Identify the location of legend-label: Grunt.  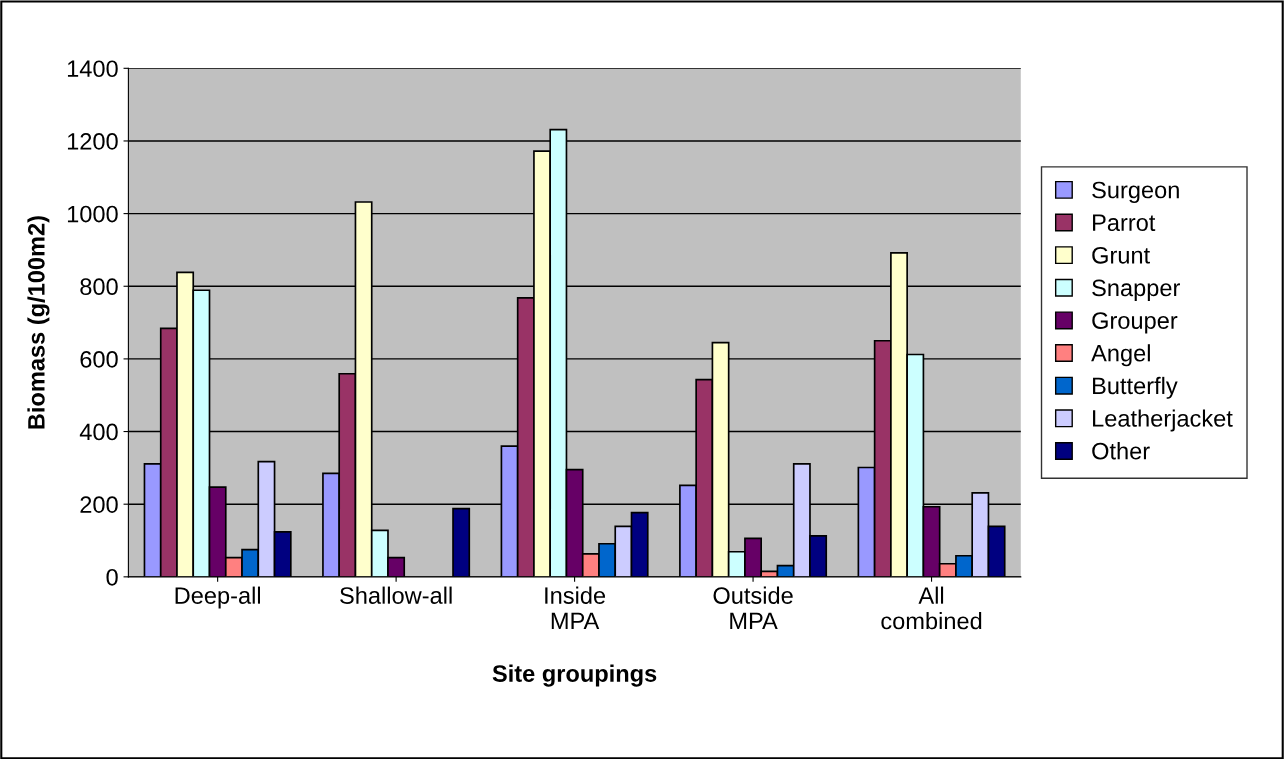
(1121, 255).